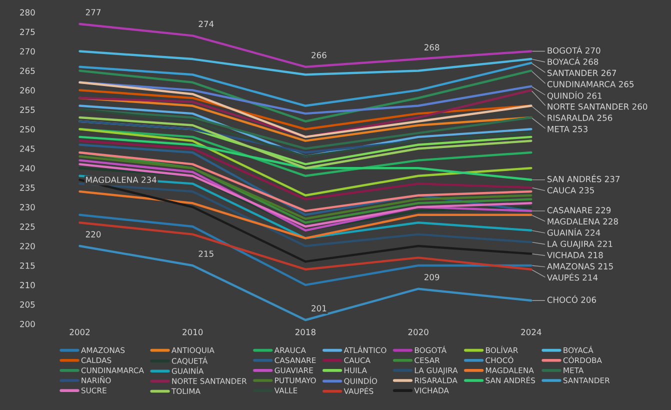  I want to click on y-tick-label: 245, so click(27, 149).